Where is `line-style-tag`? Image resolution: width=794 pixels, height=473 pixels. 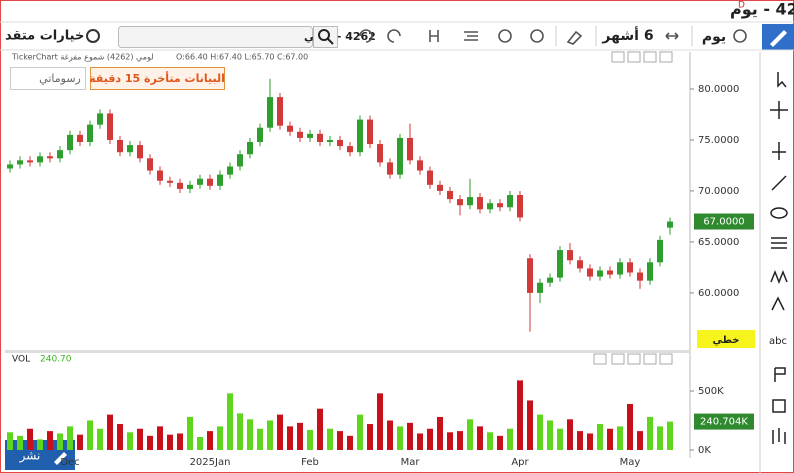 line-style-tag is located at coordinates (726, 339).